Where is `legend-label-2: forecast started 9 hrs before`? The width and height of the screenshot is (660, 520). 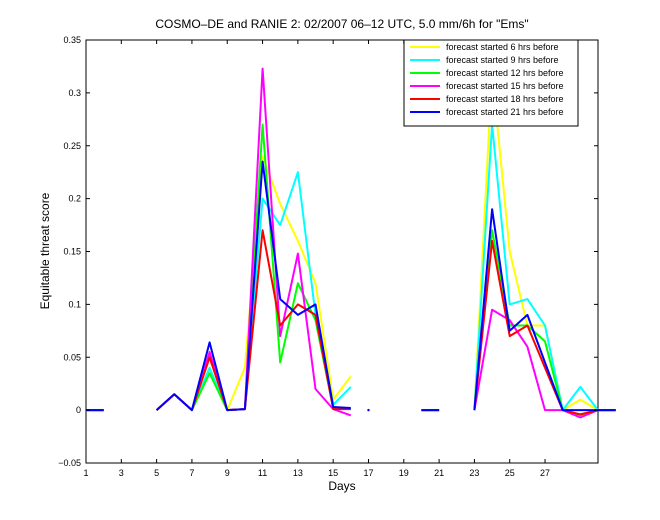 legend-label-2: forecast started 9 hrs before is located at coordinates (502, 60).